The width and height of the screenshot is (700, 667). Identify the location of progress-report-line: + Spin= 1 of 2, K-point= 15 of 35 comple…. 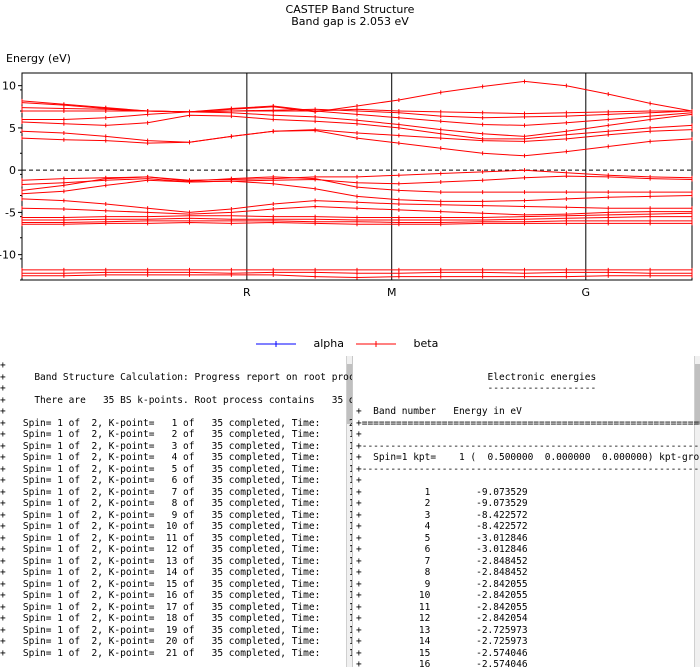
(176, 584).